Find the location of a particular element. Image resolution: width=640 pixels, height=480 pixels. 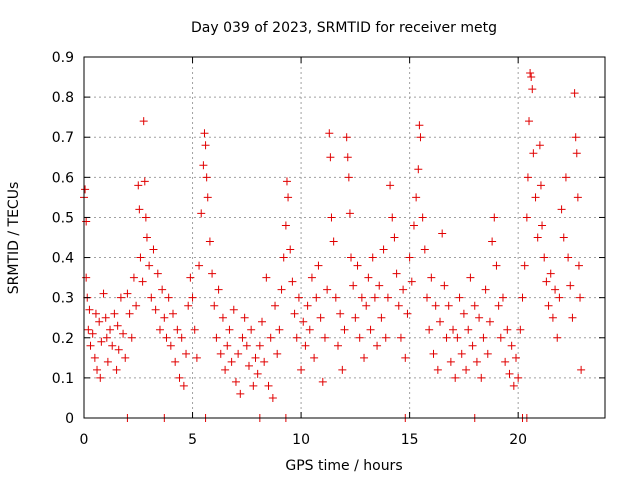

x-axis-label: GPS time / hours is located at coordinates (343, 466).